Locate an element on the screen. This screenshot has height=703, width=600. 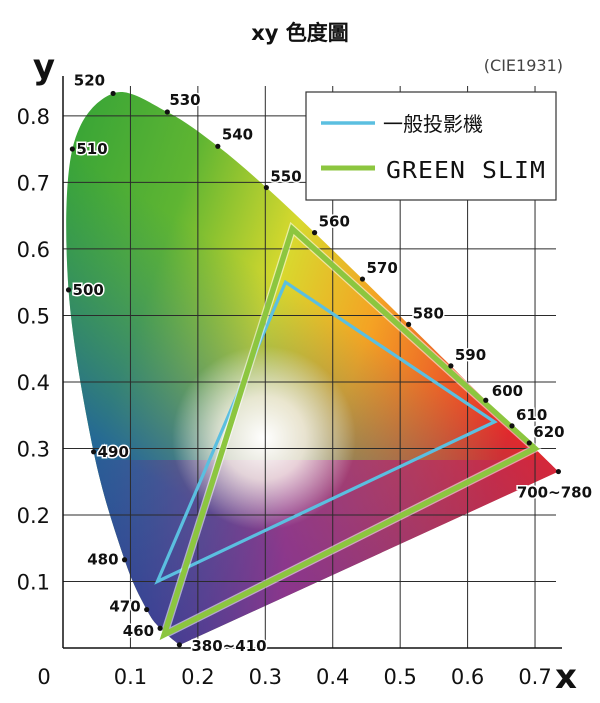
x-tick-label: 0.4 is located at coordinates (332, 677).